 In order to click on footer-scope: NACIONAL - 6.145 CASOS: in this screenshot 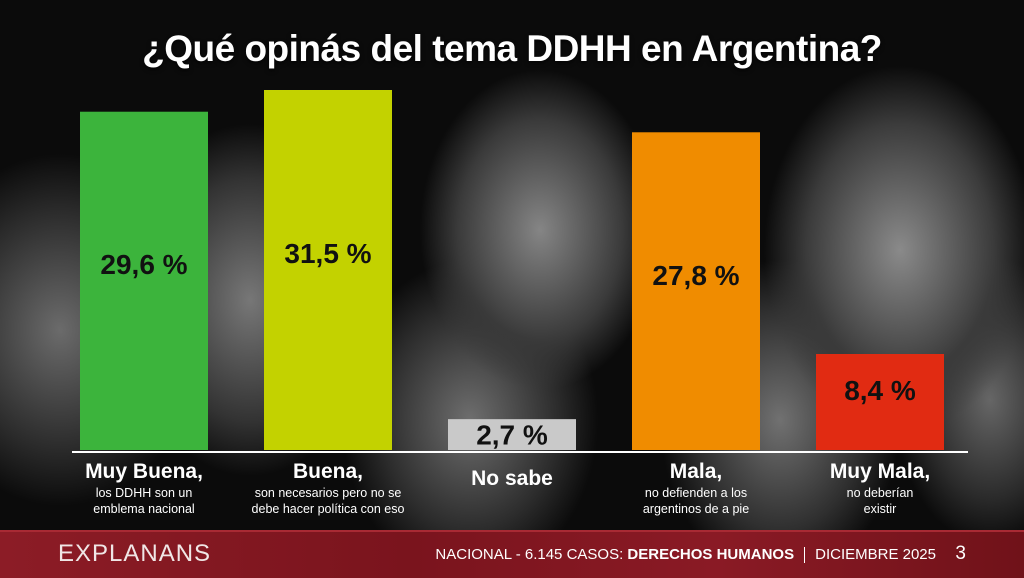, I will do `click(531, 554)`.